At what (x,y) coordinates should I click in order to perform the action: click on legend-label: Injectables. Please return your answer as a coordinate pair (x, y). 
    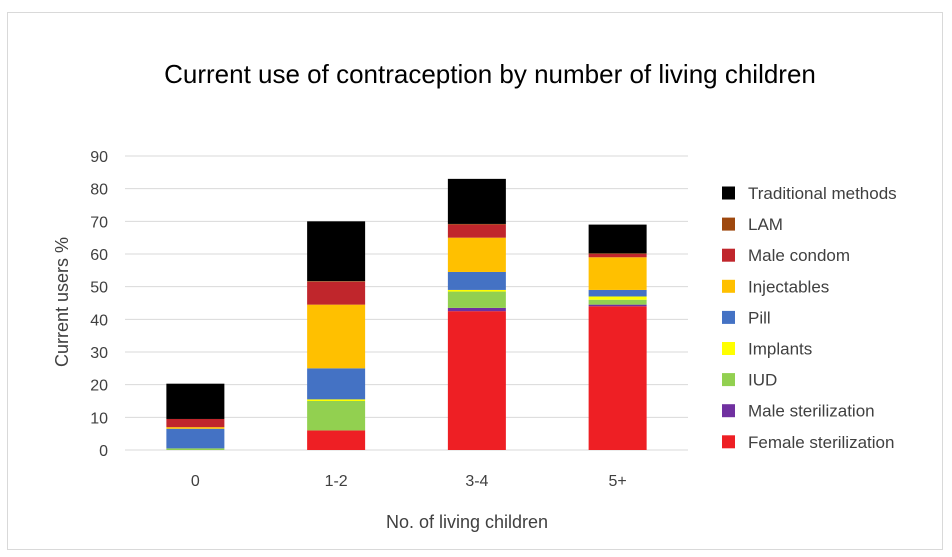
    Looking at the image, I should click on (788, 286).